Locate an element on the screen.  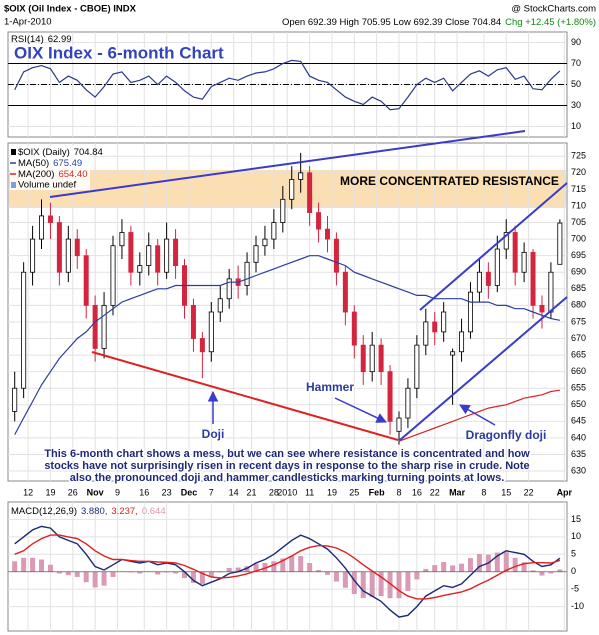
y-tick-label: 15 is located at coordinates (576, 519).